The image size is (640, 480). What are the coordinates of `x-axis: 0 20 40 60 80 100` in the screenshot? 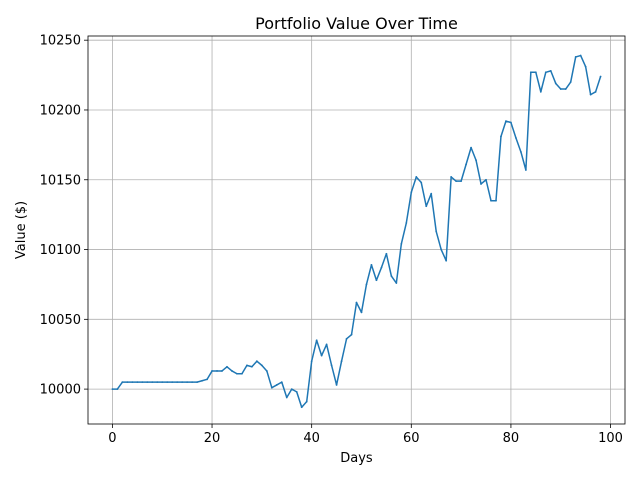 It's located at (365, 435).